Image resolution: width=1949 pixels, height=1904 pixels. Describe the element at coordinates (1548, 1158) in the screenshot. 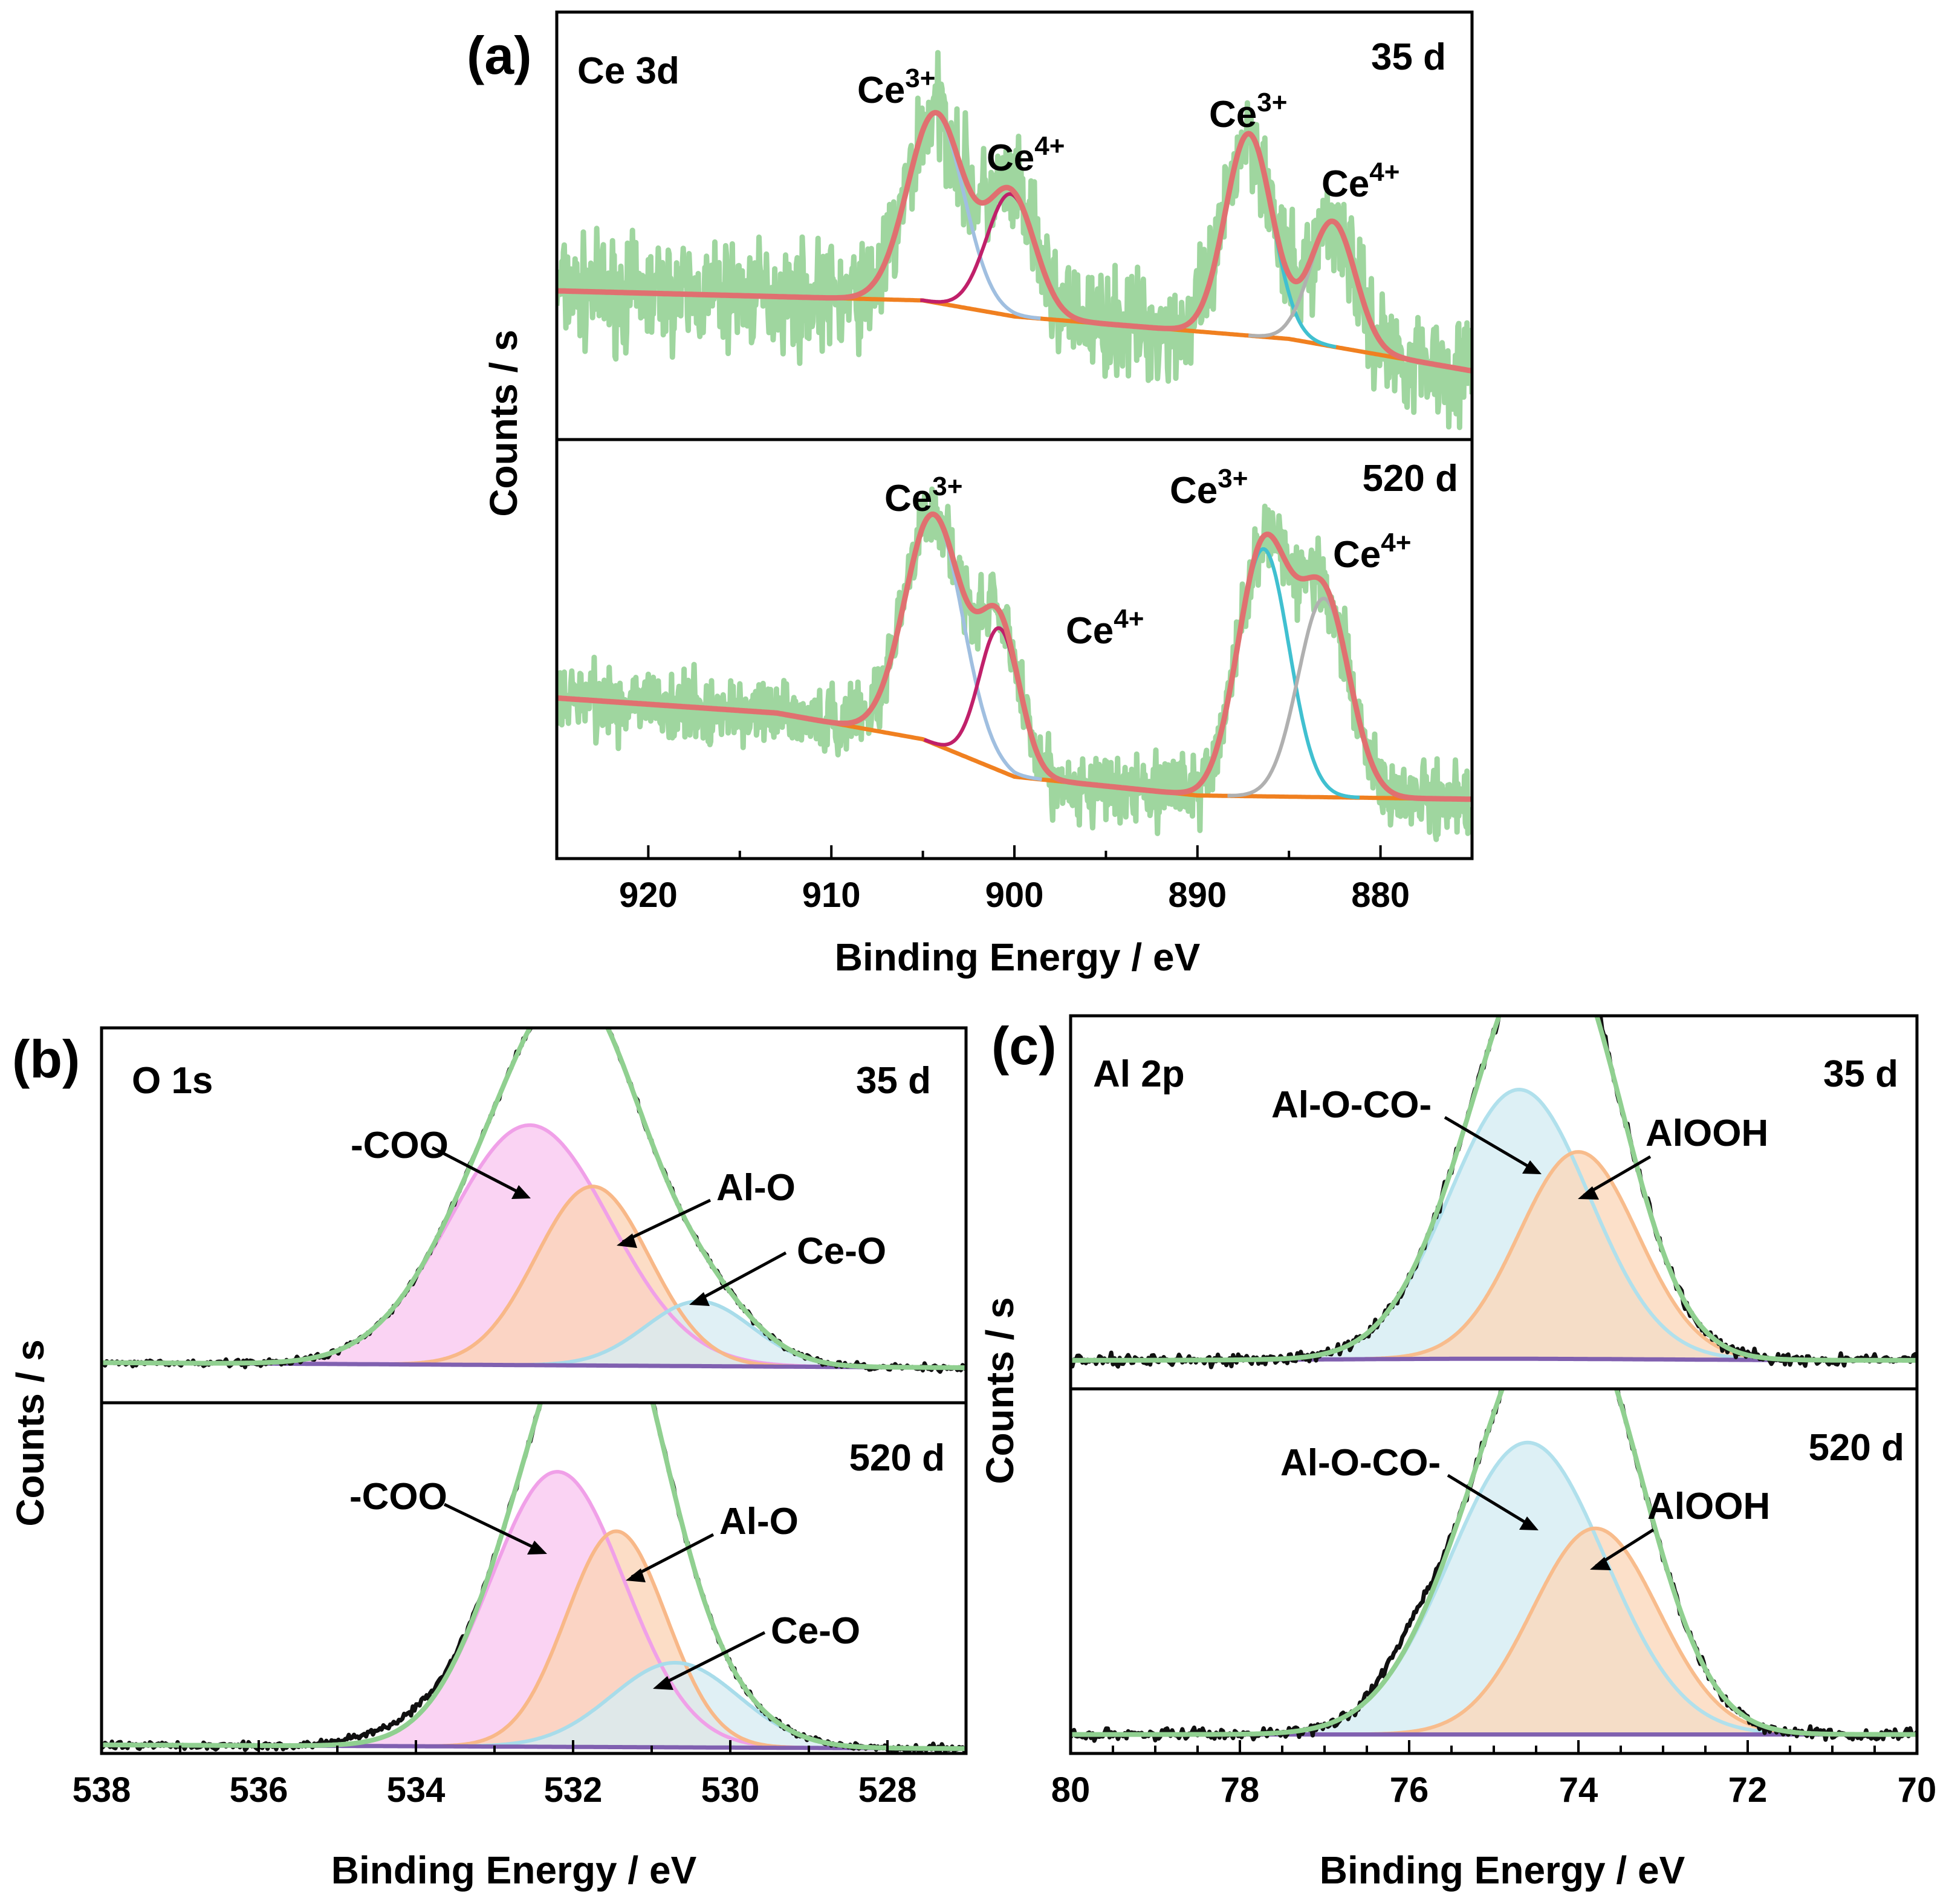

I see `panel-c-35d-arrows` at that location.